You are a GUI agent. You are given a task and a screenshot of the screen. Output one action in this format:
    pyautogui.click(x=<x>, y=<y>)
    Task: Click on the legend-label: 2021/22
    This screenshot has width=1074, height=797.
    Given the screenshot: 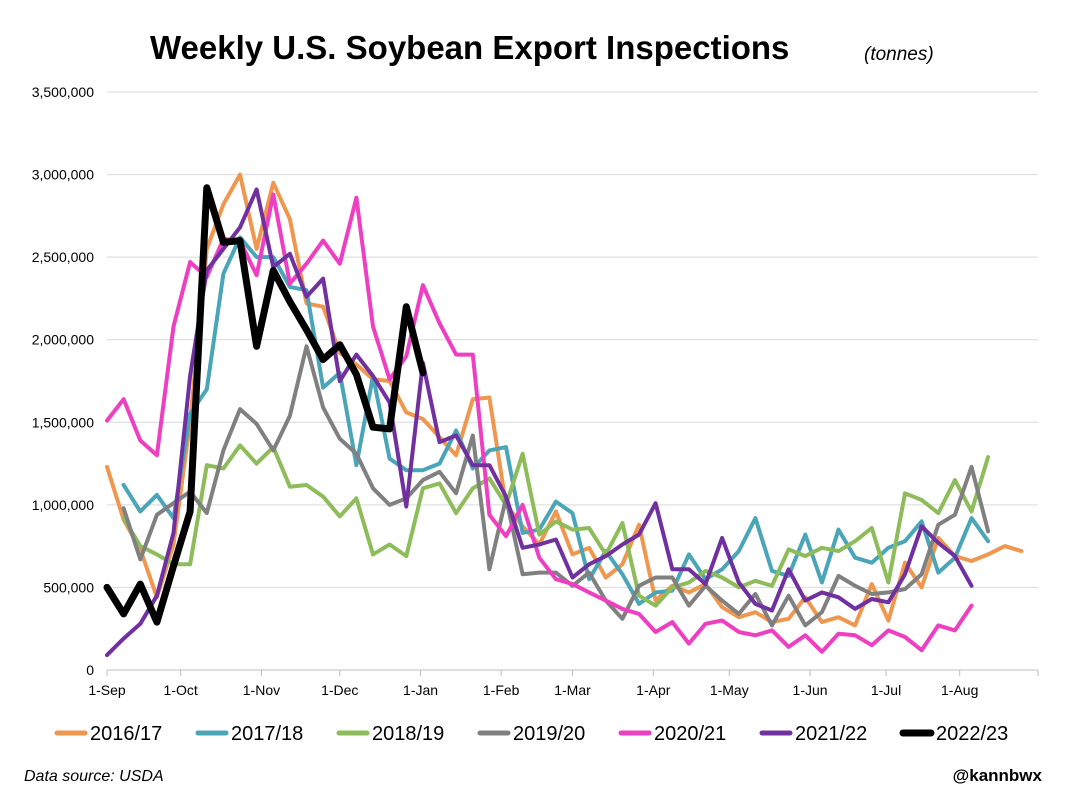 What is the action you would take?
    pyautogui.click(x=831, y=734)
    